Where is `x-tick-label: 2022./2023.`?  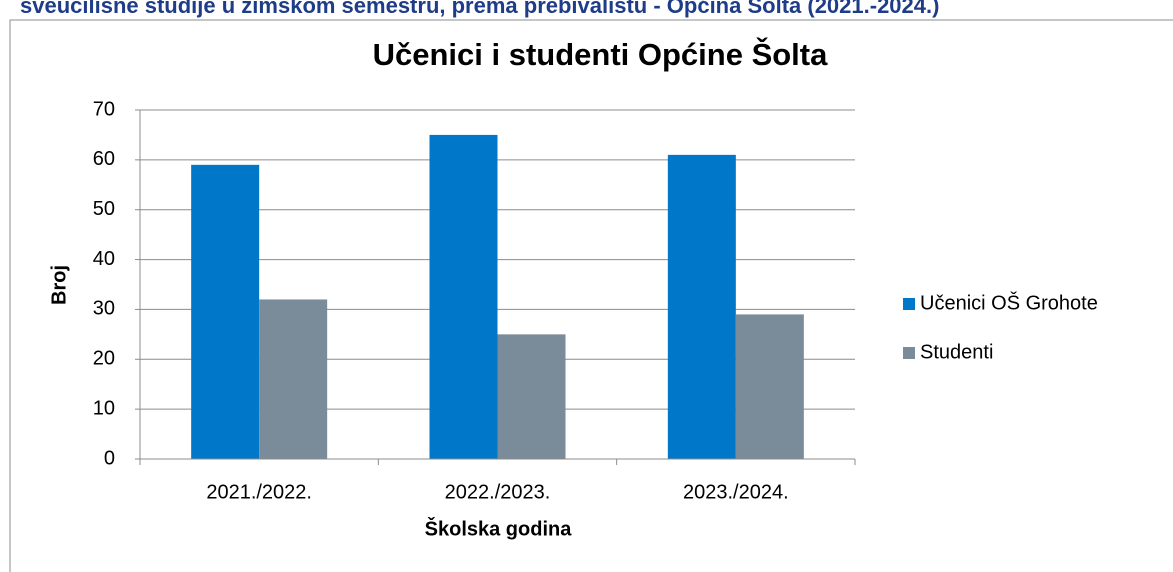
x-tick-label: 2022./2023. is located at coordinates (498, 492).